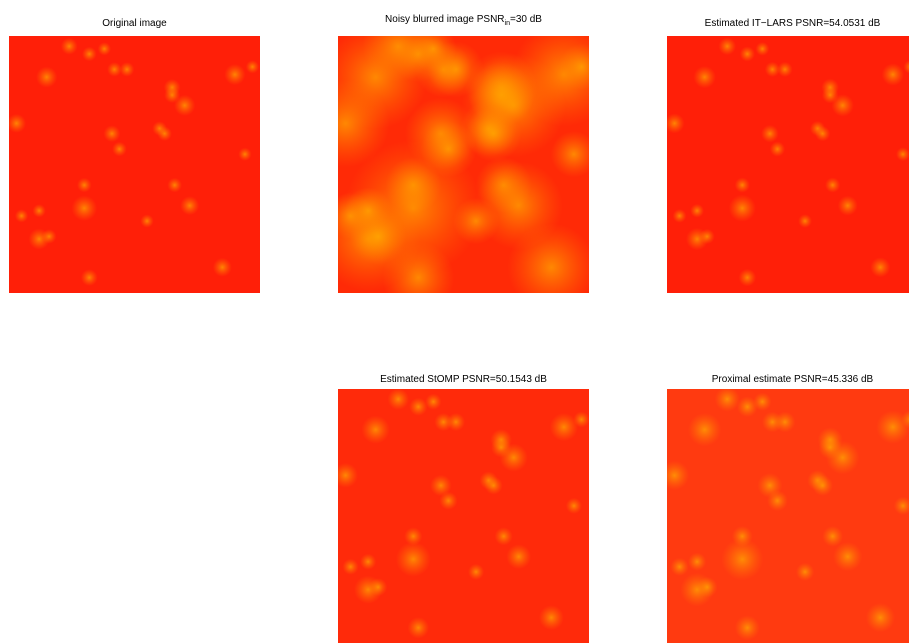 The height and width of the screenshot is (643, 909). Describe the element at coordinates (445, 19) in the screenshot. I see `title-main-noisy: Noisy blurred image PSNR` at that location.